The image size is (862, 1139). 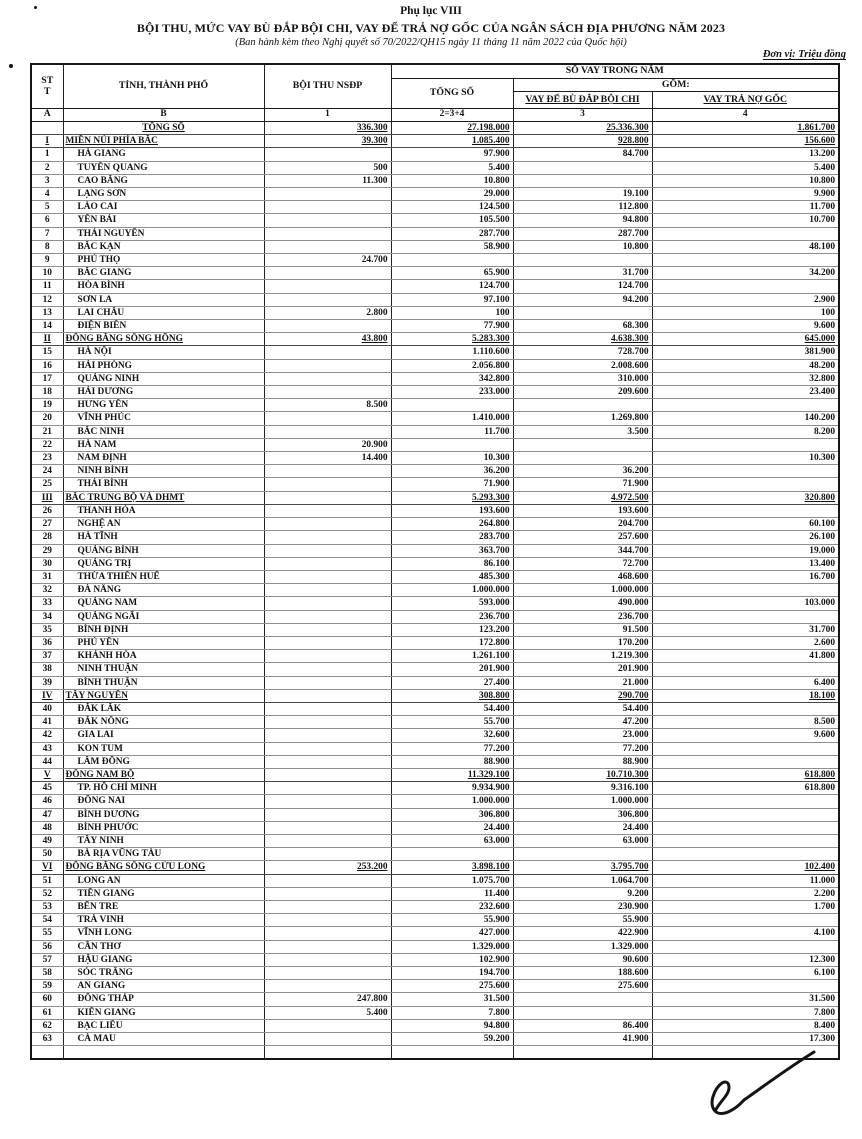 What do you see at coordinates (47, 788) in the screenshot?
I see `cell-stt: 45` at bounding box center [47, 788].